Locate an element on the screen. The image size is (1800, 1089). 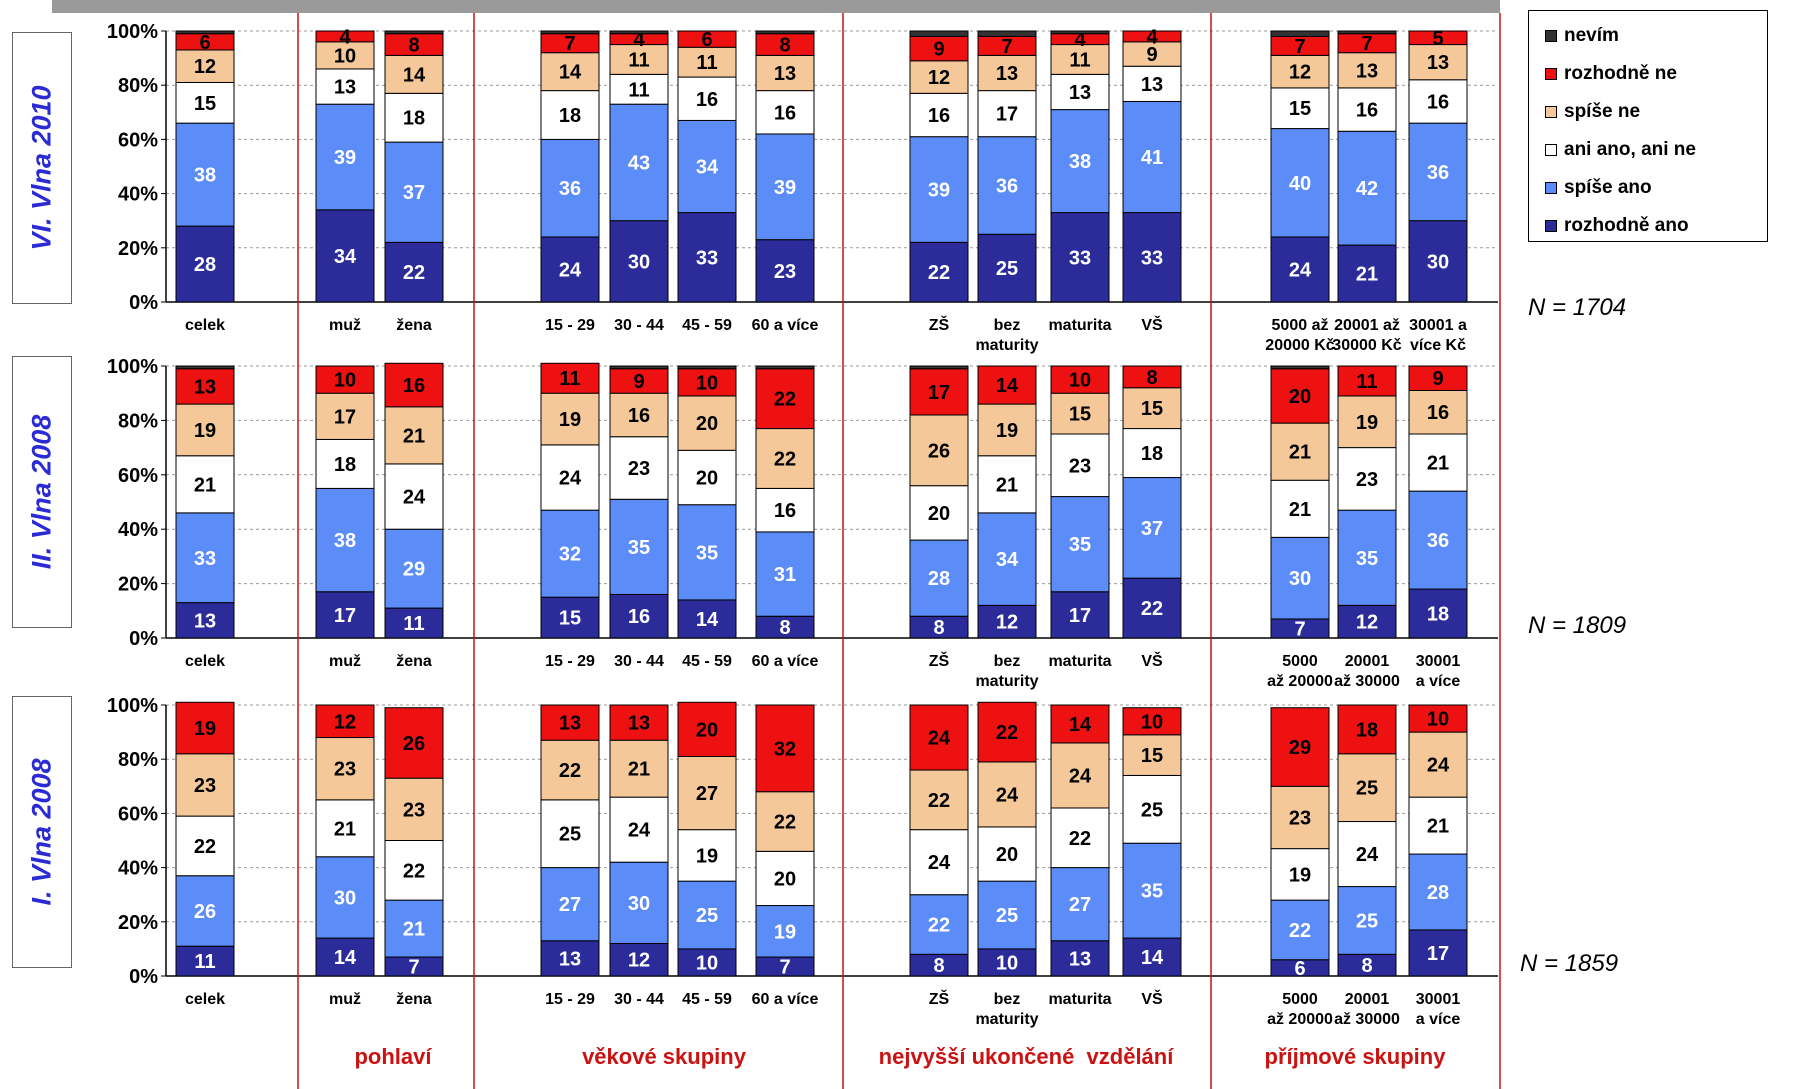
data-label: 30 is located at coordinates (345, 898).